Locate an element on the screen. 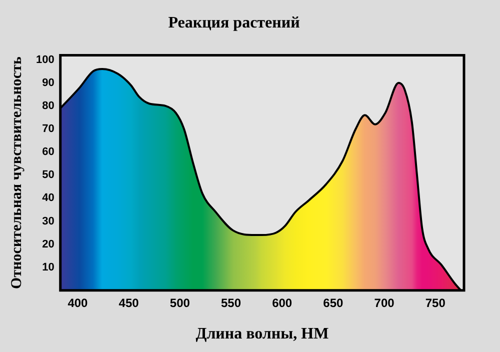 This screenshot has height=352, width=500. x-tick-label: 500 is located at coordinates (180, 303).